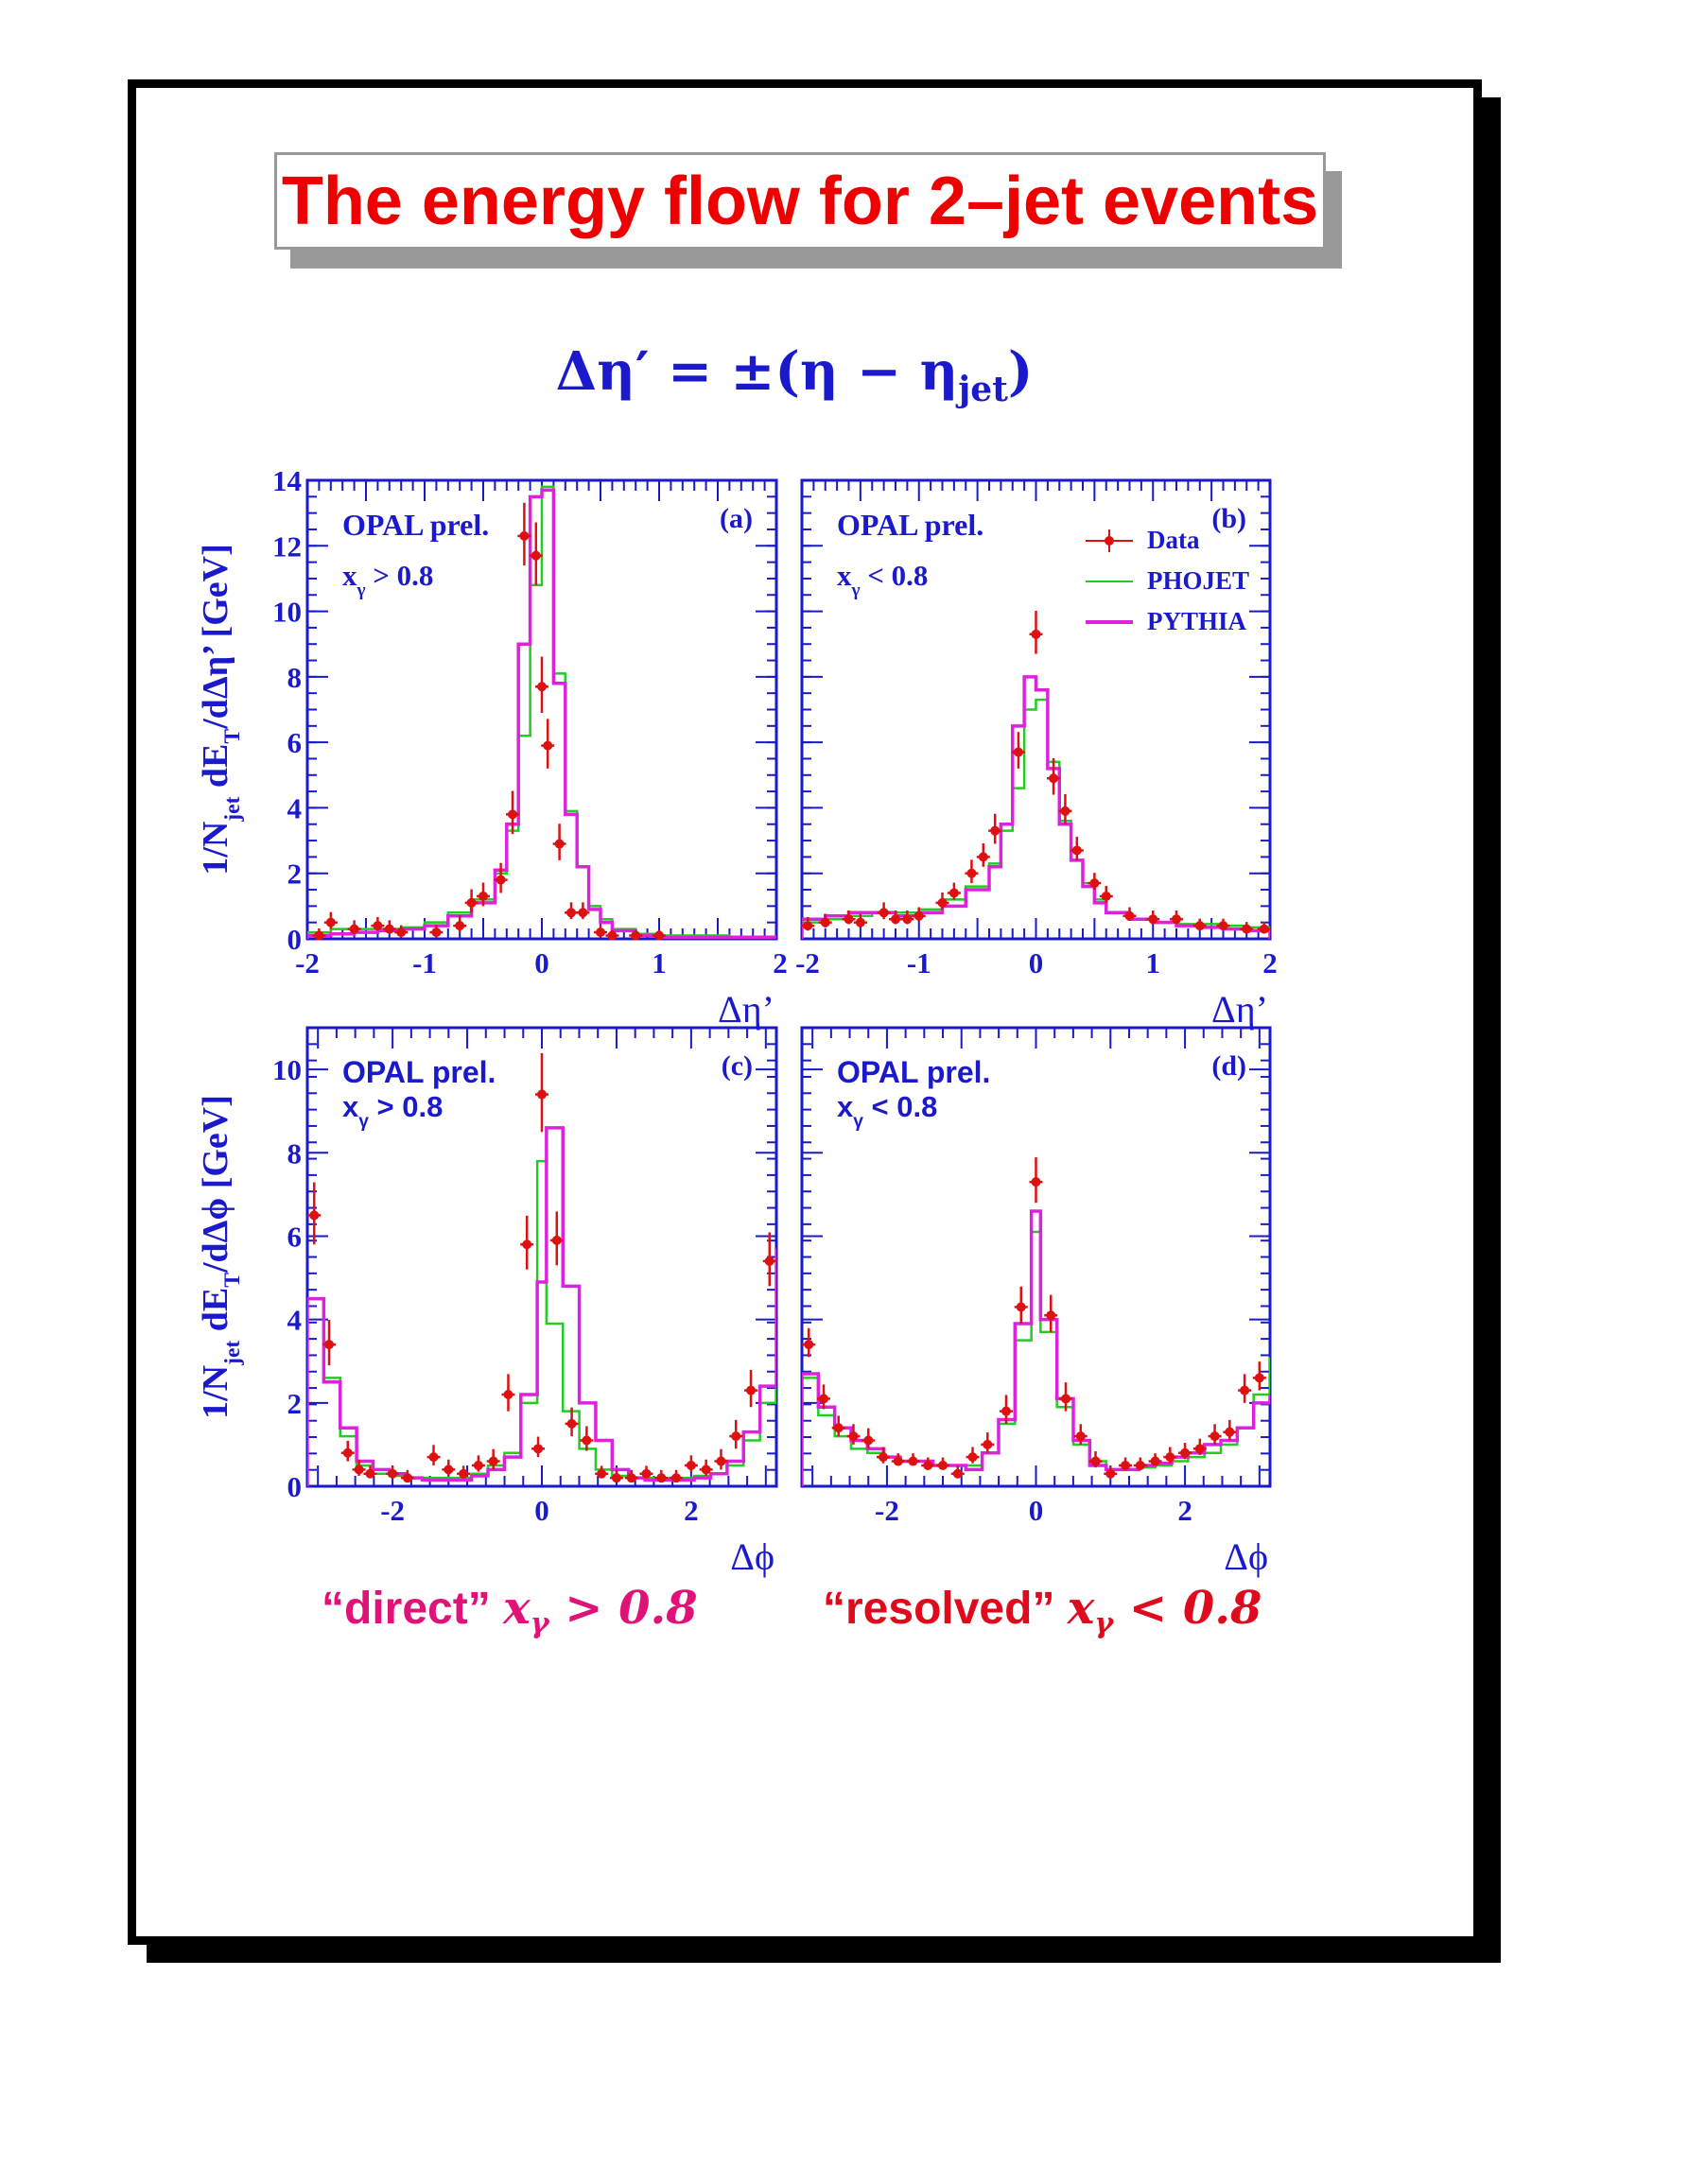  I want to click on slide-title: The energy flow for 2–jet events, so click(800, 201).